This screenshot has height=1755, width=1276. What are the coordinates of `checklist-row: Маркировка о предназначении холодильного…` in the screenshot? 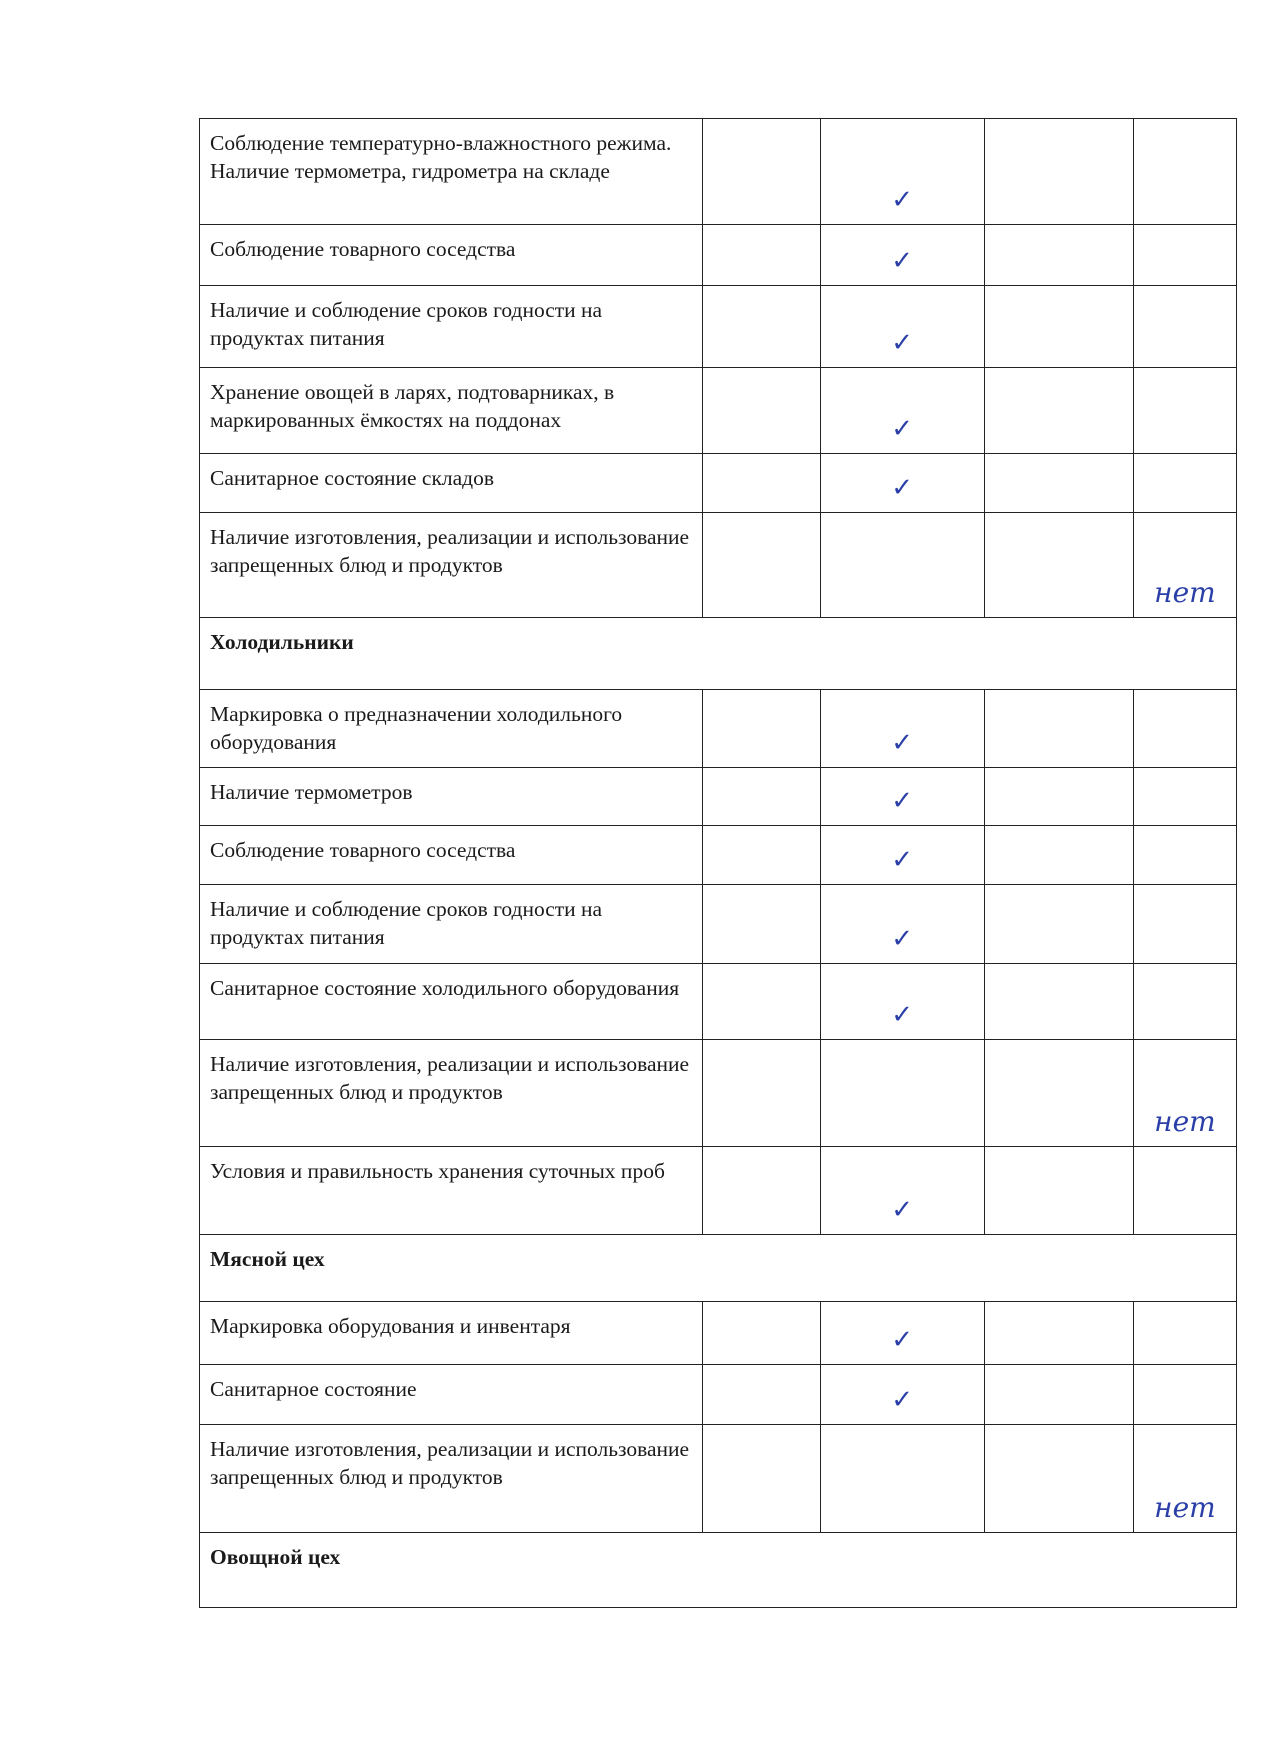 It's located at (718, 728).